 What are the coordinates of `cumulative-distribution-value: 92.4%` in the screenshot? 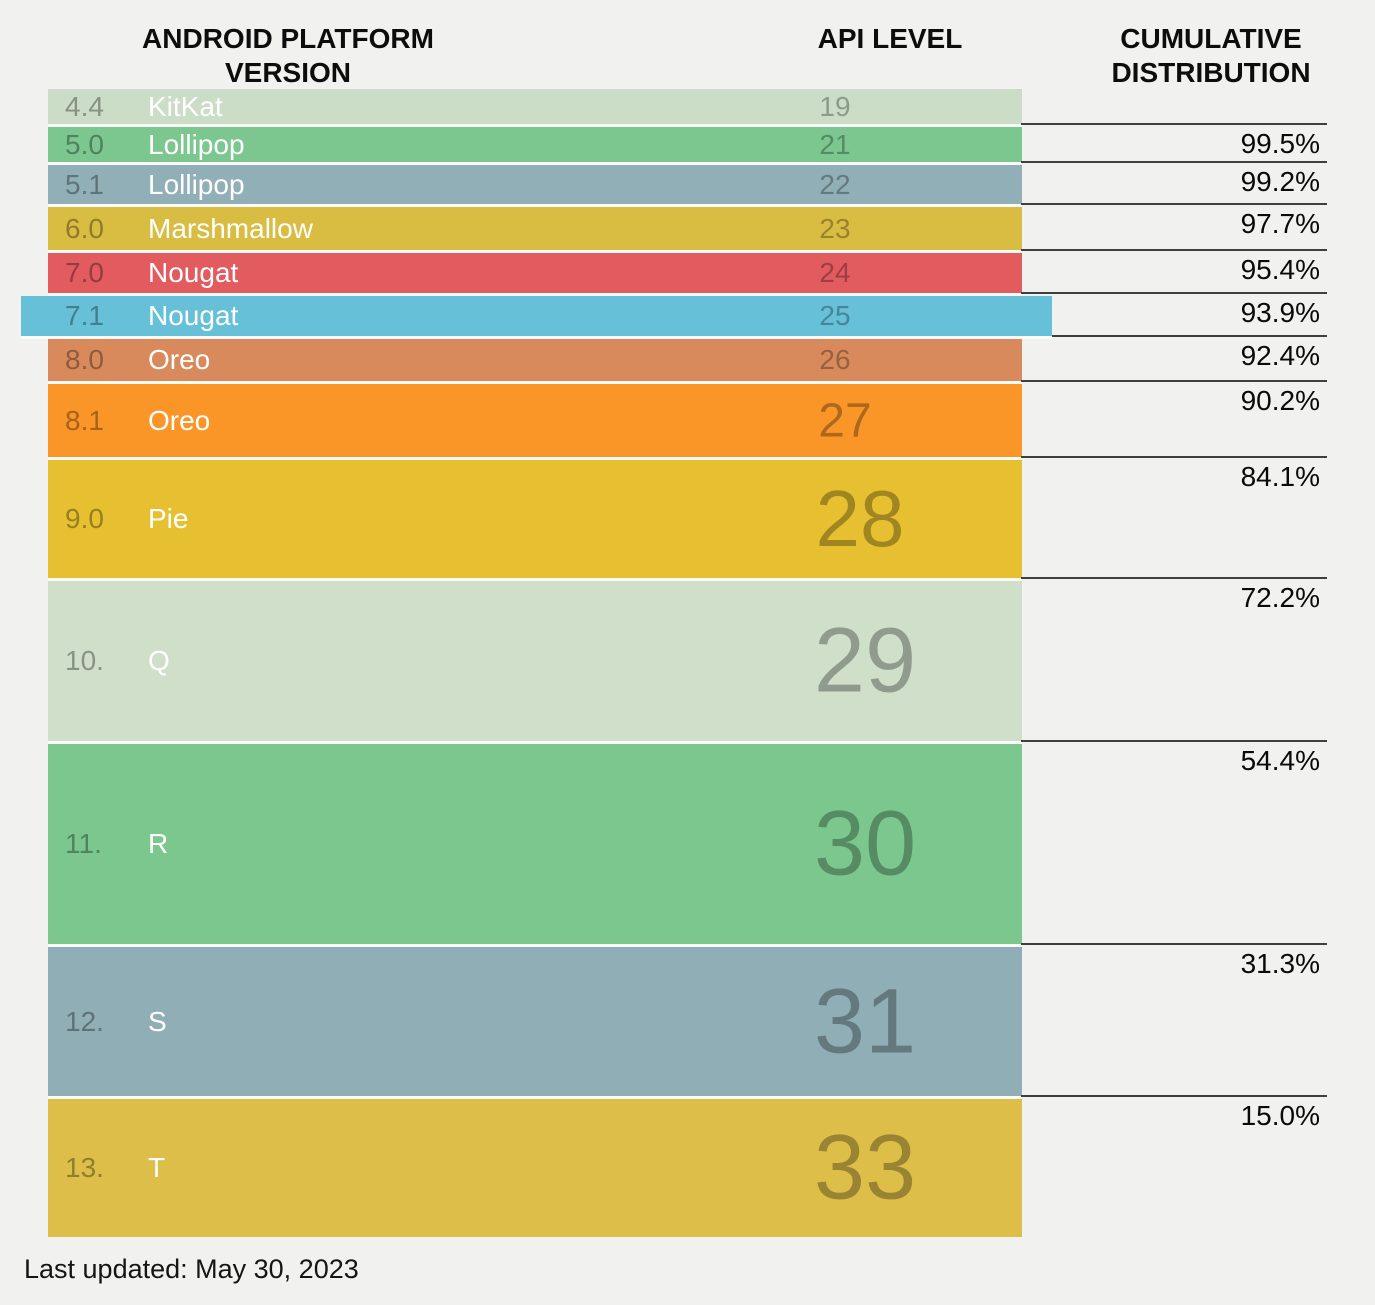 It's located at (1280, 355).